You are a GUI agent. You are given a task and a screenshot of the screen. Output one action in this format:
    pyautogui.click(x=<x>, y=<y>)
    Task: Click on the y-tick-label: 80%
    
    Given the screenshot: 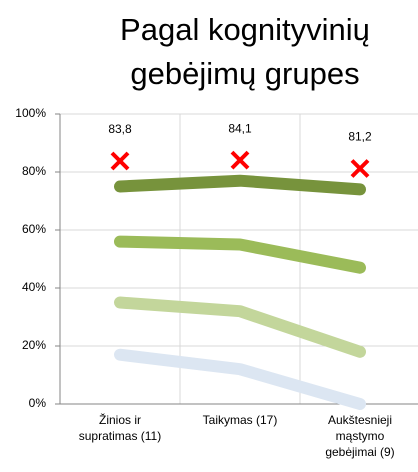 What is the action you would take?
    pyautogui.click(x=34, y=171)
    